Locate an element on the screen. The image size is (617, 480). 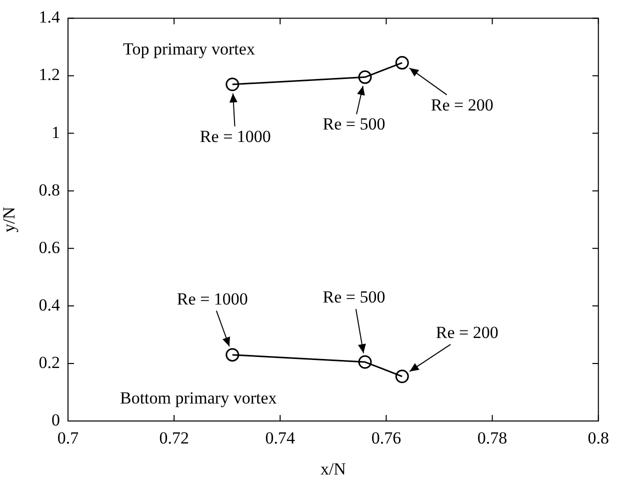
y-tick-label: 1.4 is located at coordinates (49, 17).